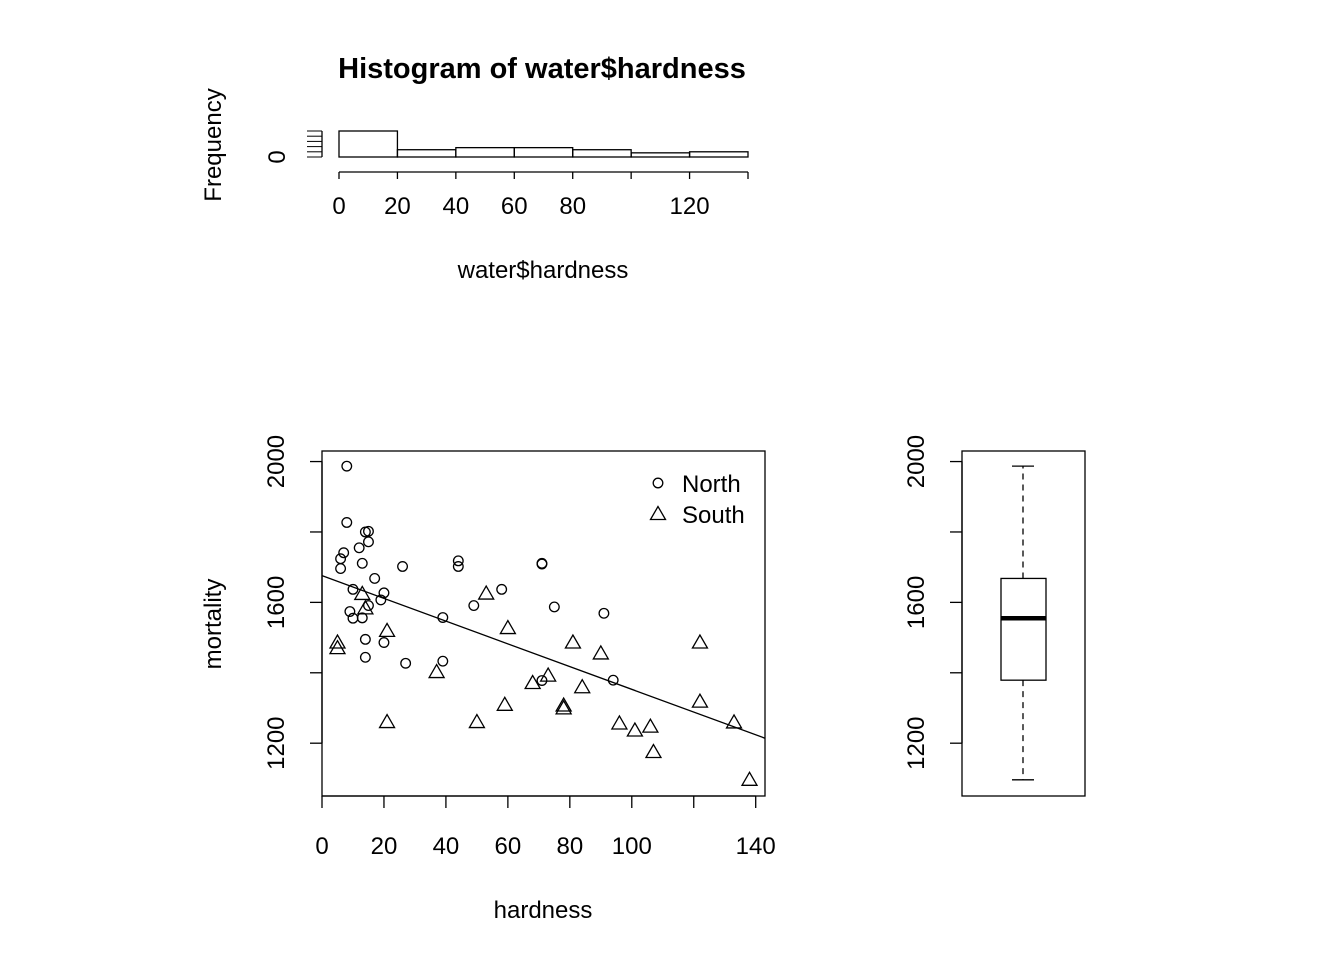  Describe the element at coordinates (994, 616) in the screenshot. I see `boxplot: 1200 1600 2000` at that location.